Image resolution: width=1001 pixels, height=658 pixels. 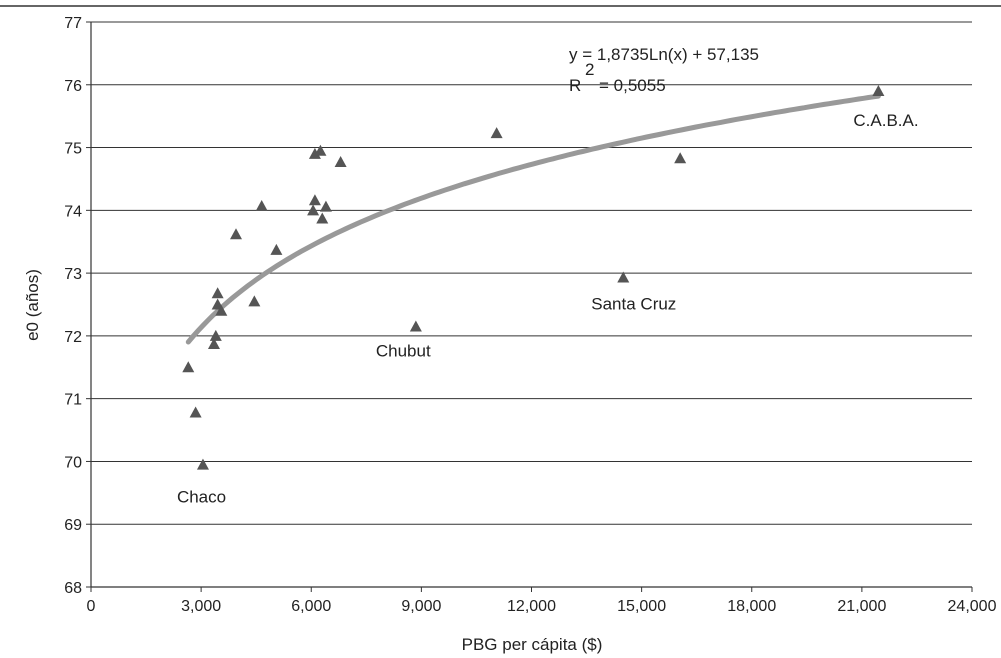 What do you see at coordinates (73, 588) in the screenshot?
I see `y-tick-label: 68` at bounding box center [73, 588].